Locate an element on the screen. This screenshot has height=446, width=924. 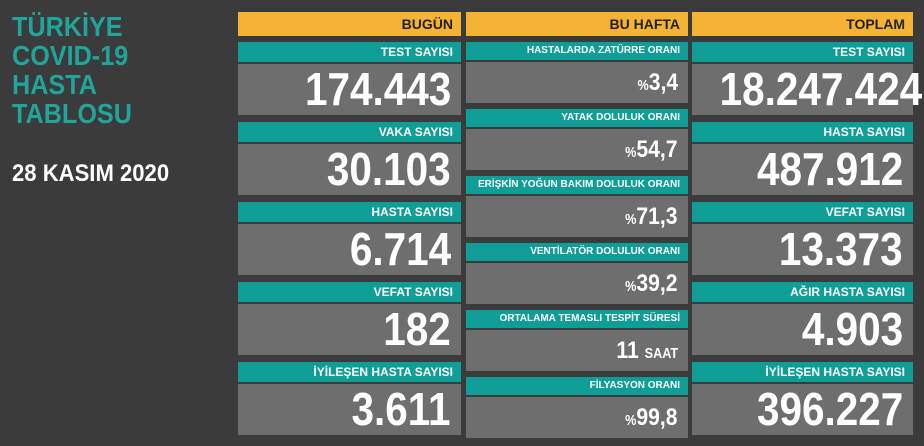
value: 3.611 is located at coordinates (401, 409).